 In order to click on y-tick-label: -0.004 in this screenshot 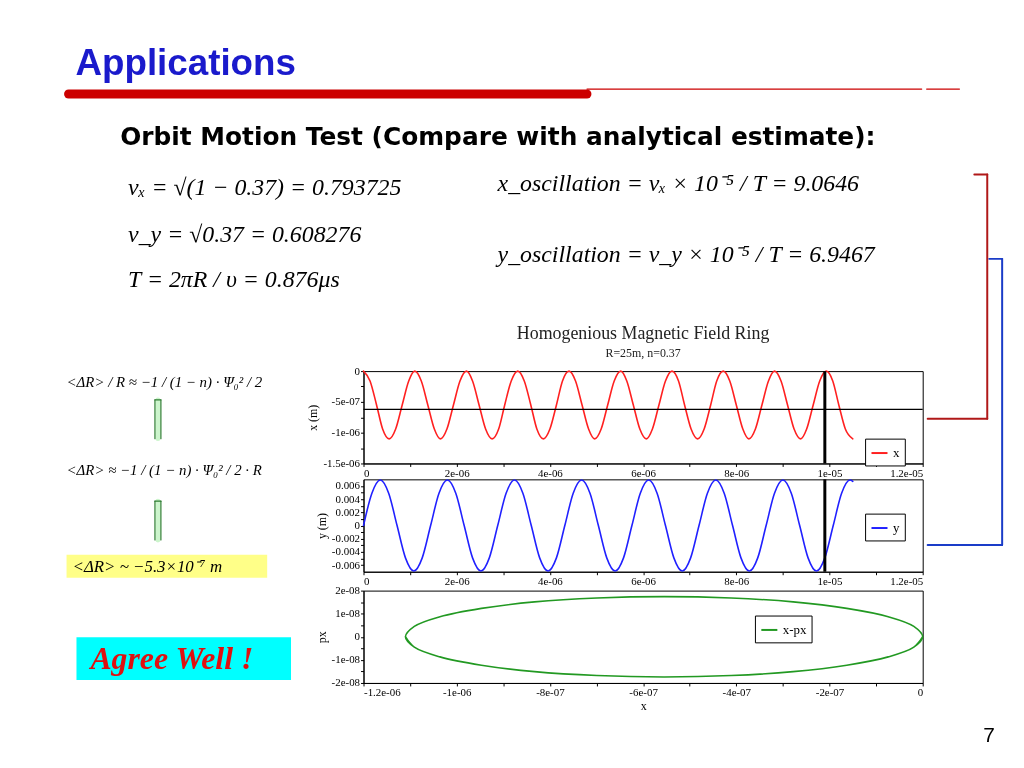, I will do `click(346, 551)`.